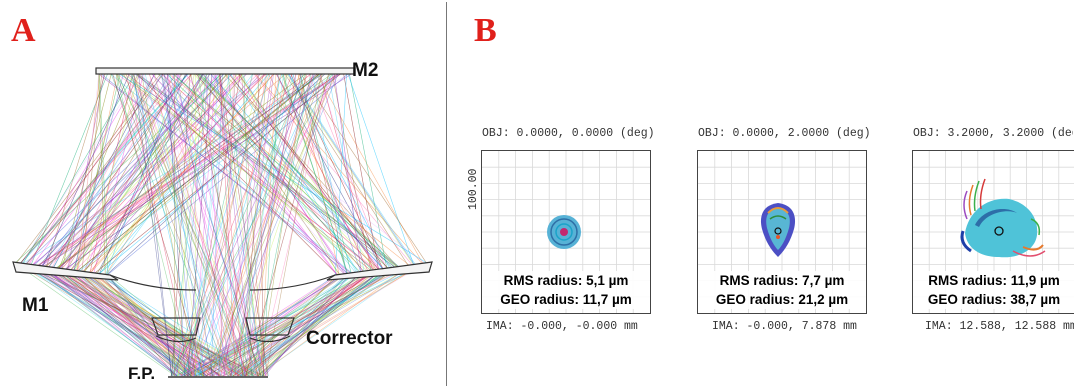 Image resolution: width=1074 pixels, height=388 pixels. I want to click on spot-3-obj: OBJ: 3.2000, 3.2000 (deg), so click(993, 133).